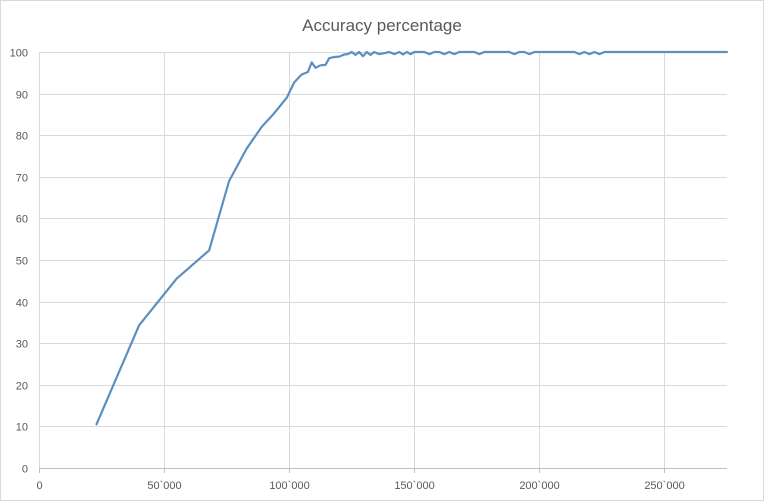 The width and height of the screenshot is (764, 501). What do you see at coordinates (22, 345) in the screenshot?
I see `y-tick-label: 30` at bounding box center [22, 345].